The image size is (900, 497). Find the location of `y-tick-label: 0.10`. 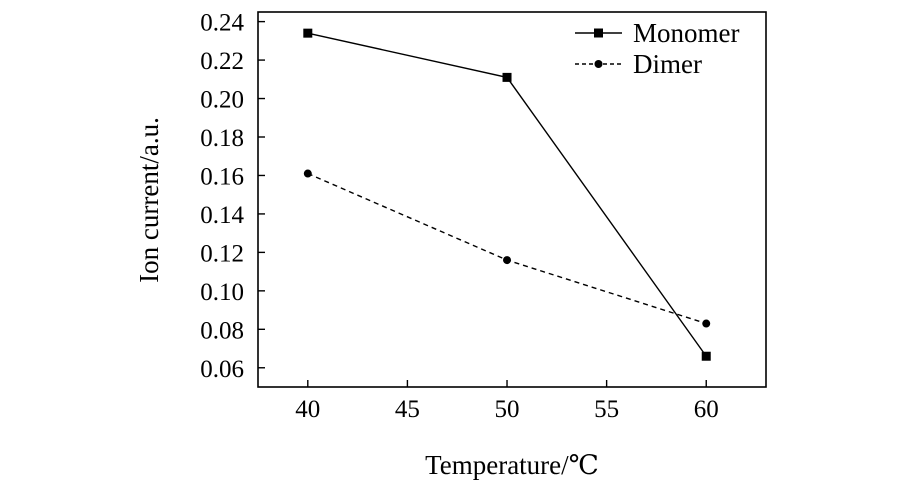

y-tick-label: 0.10 is located at coordinates (222, 292).